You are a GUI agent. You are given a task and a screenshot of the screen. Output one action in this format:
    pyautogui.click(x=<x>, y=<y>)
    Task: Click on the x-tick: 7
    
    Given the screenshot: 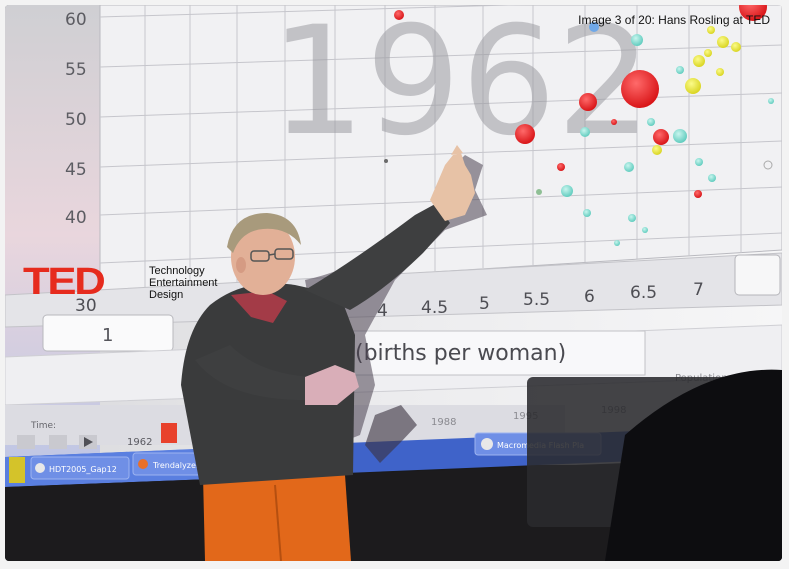 What is the action you would take?
    pyautogui.click(x=698, y=290)
    